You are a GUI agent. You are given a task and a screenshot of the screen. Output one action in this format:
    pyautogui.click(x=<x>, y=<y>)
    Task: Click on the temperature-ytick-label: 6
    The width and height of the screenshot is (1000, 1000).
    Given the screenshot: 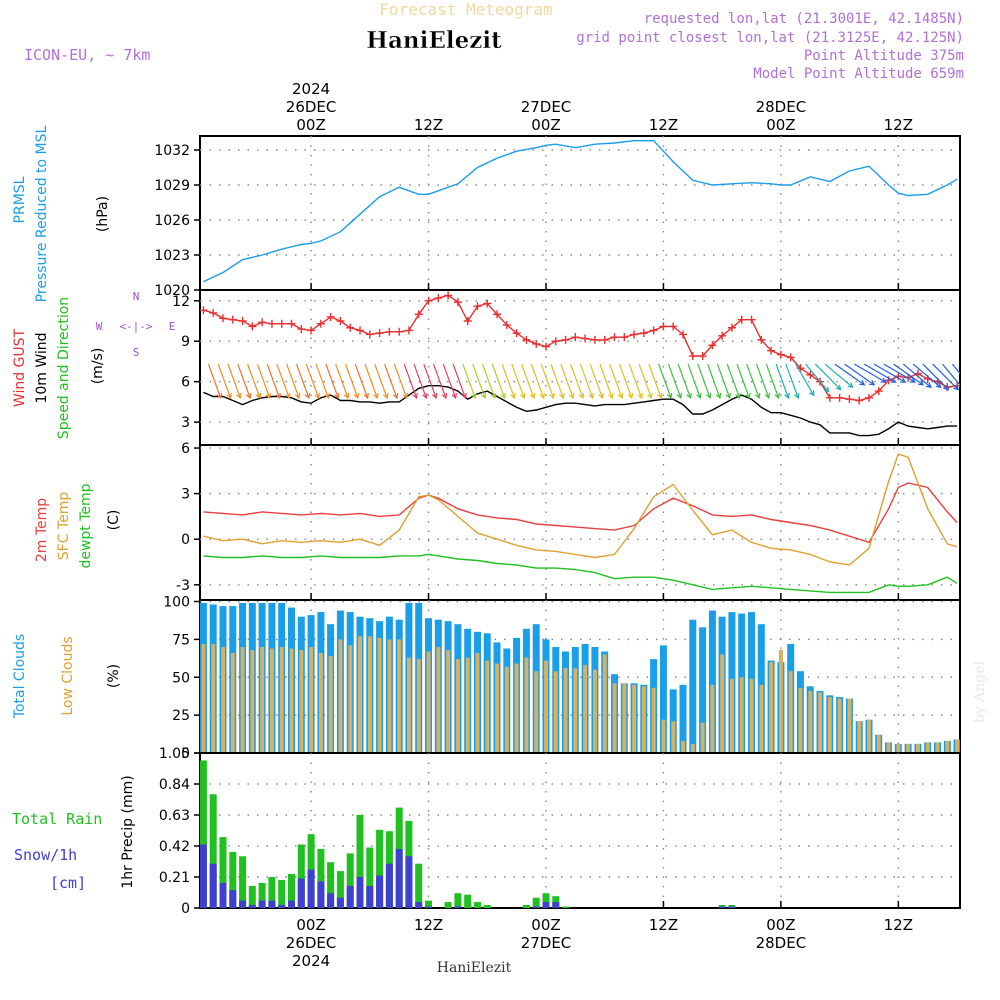 What is the action you would take?
    pyautogui.click(x=185, y=449)
    